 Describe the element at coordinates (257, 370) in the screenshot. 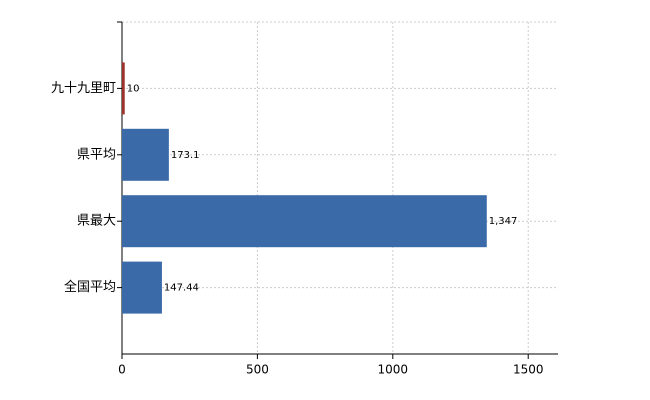

I see `x-tick-label: 500` at that location.